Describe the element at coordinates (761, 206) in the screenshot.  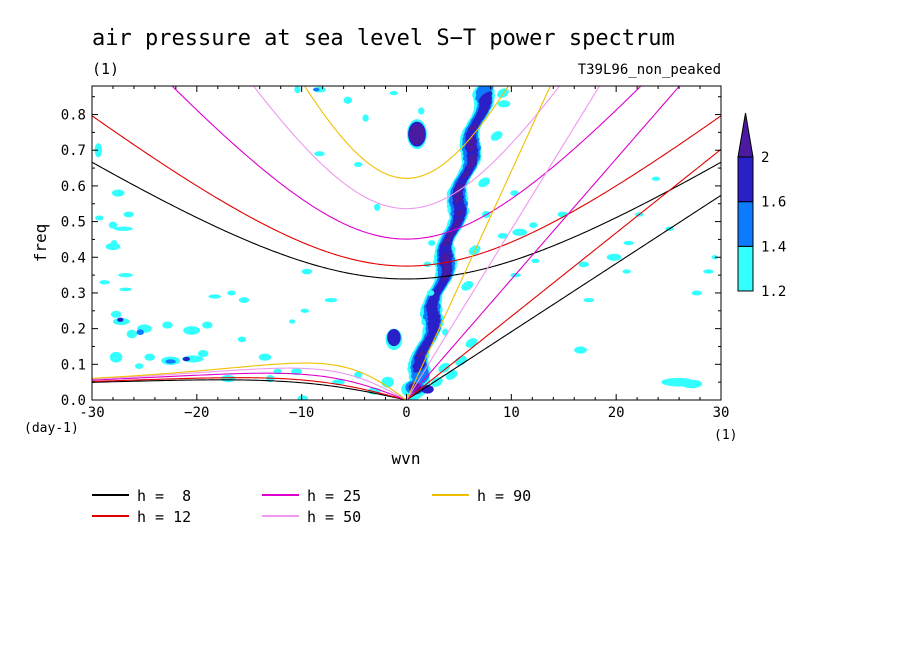
I see `colorbar: 1.2 1.4 1.6 2` at that location.